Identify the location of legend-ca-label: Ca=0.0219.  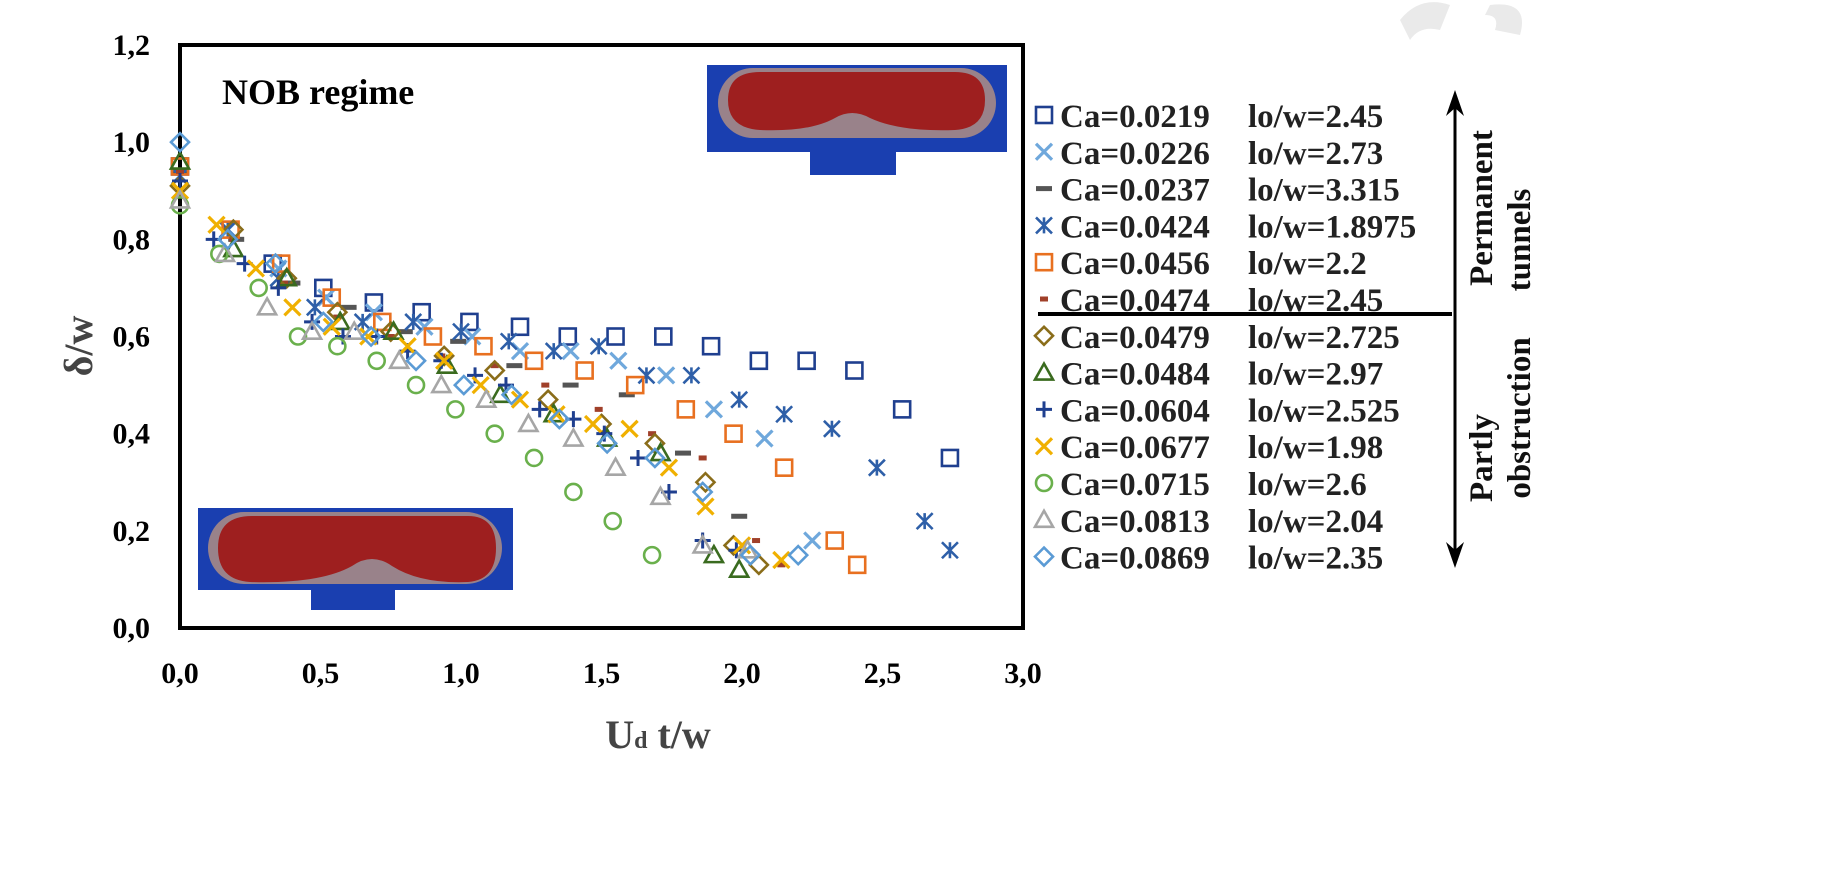
(1135, 117).